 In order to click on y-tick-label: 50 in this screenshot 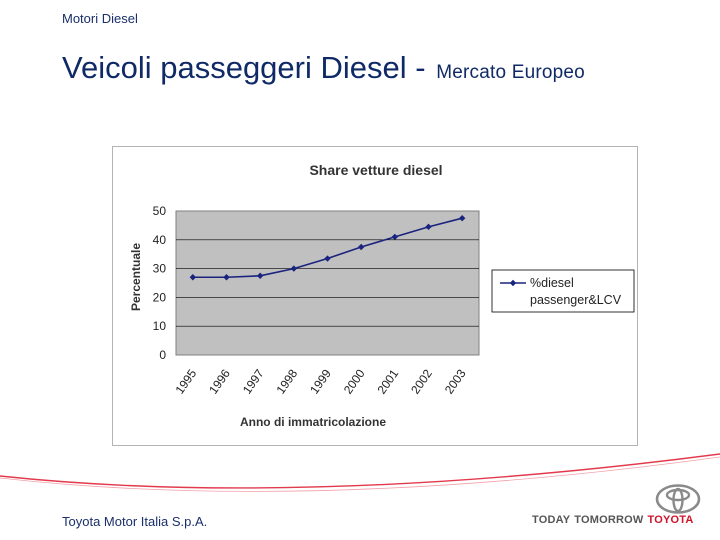, I will do `click(160, 211)`.